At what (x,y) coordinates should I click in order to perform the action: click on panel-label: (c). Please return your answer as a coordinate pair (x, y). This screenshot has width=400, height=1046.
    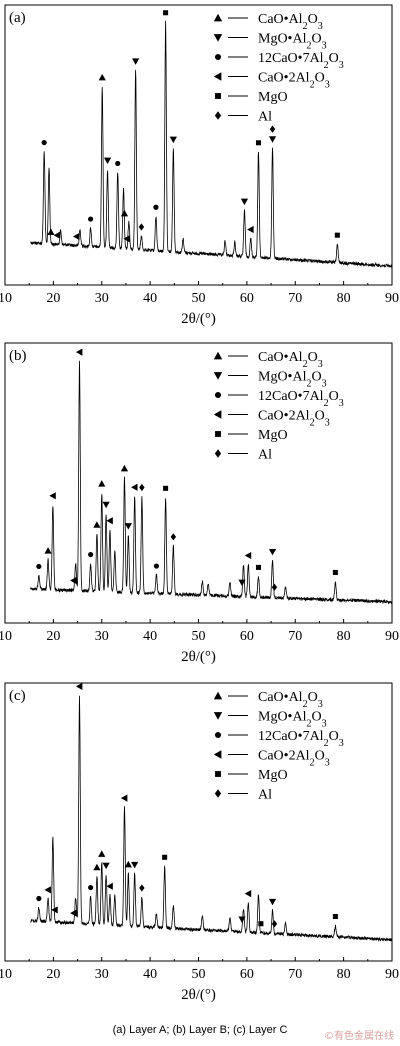
    Looking at the image, I should click on (17, 696).